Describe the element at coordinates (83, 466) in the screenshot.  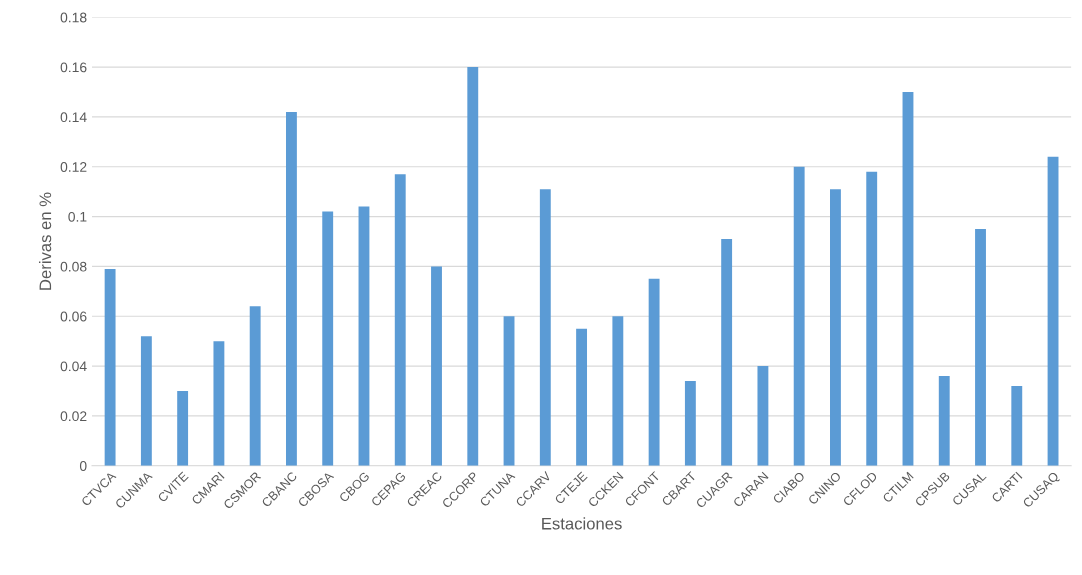
I see `y-tick-label: 0` at that location.